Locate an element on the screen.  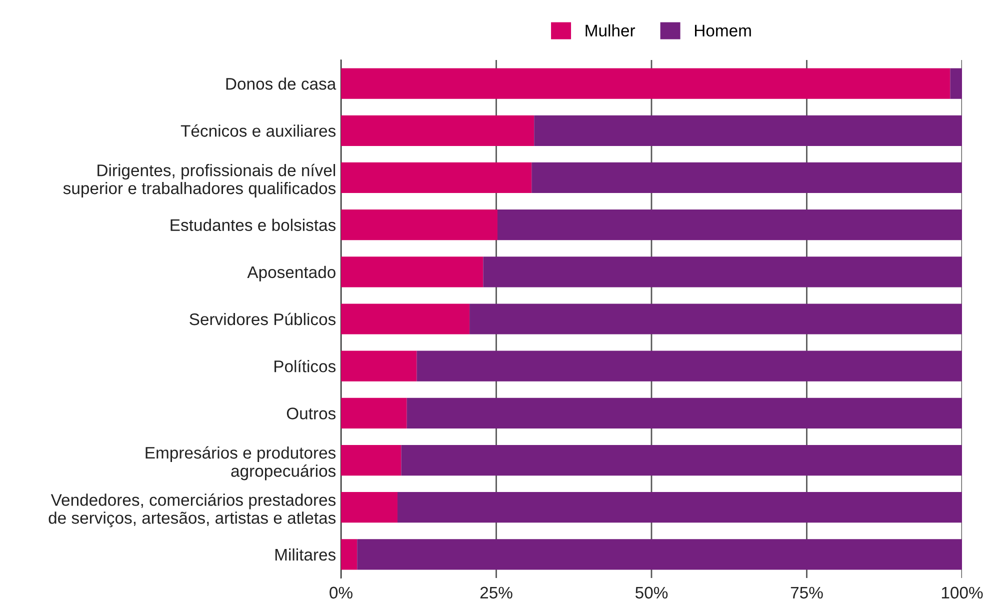
x-tick-label: 50% is located at coordinates (651, 592).